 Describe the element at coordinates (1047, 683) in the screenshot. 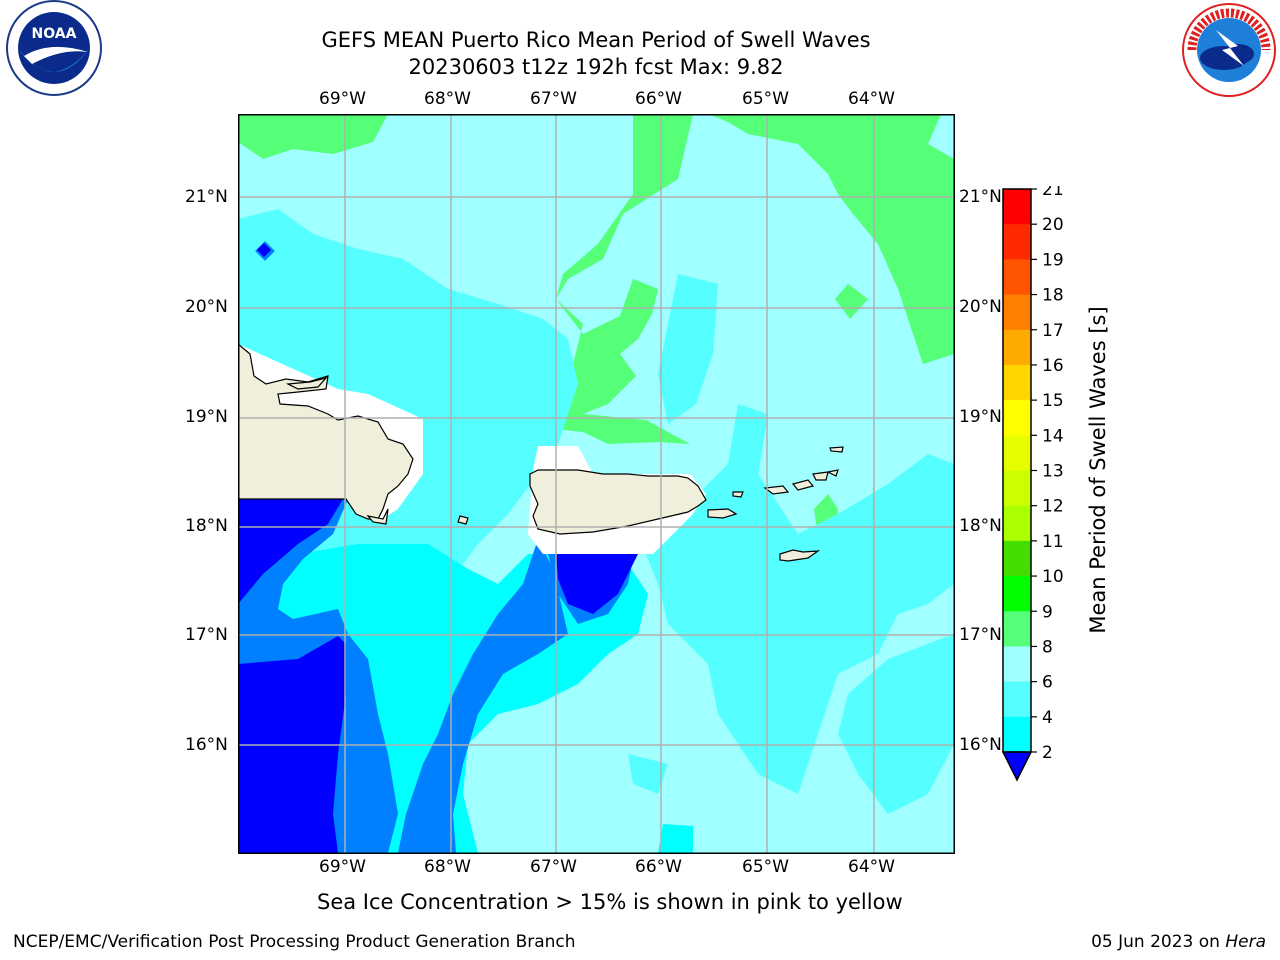

I see `colorbar-tick-label: 6` at that location.